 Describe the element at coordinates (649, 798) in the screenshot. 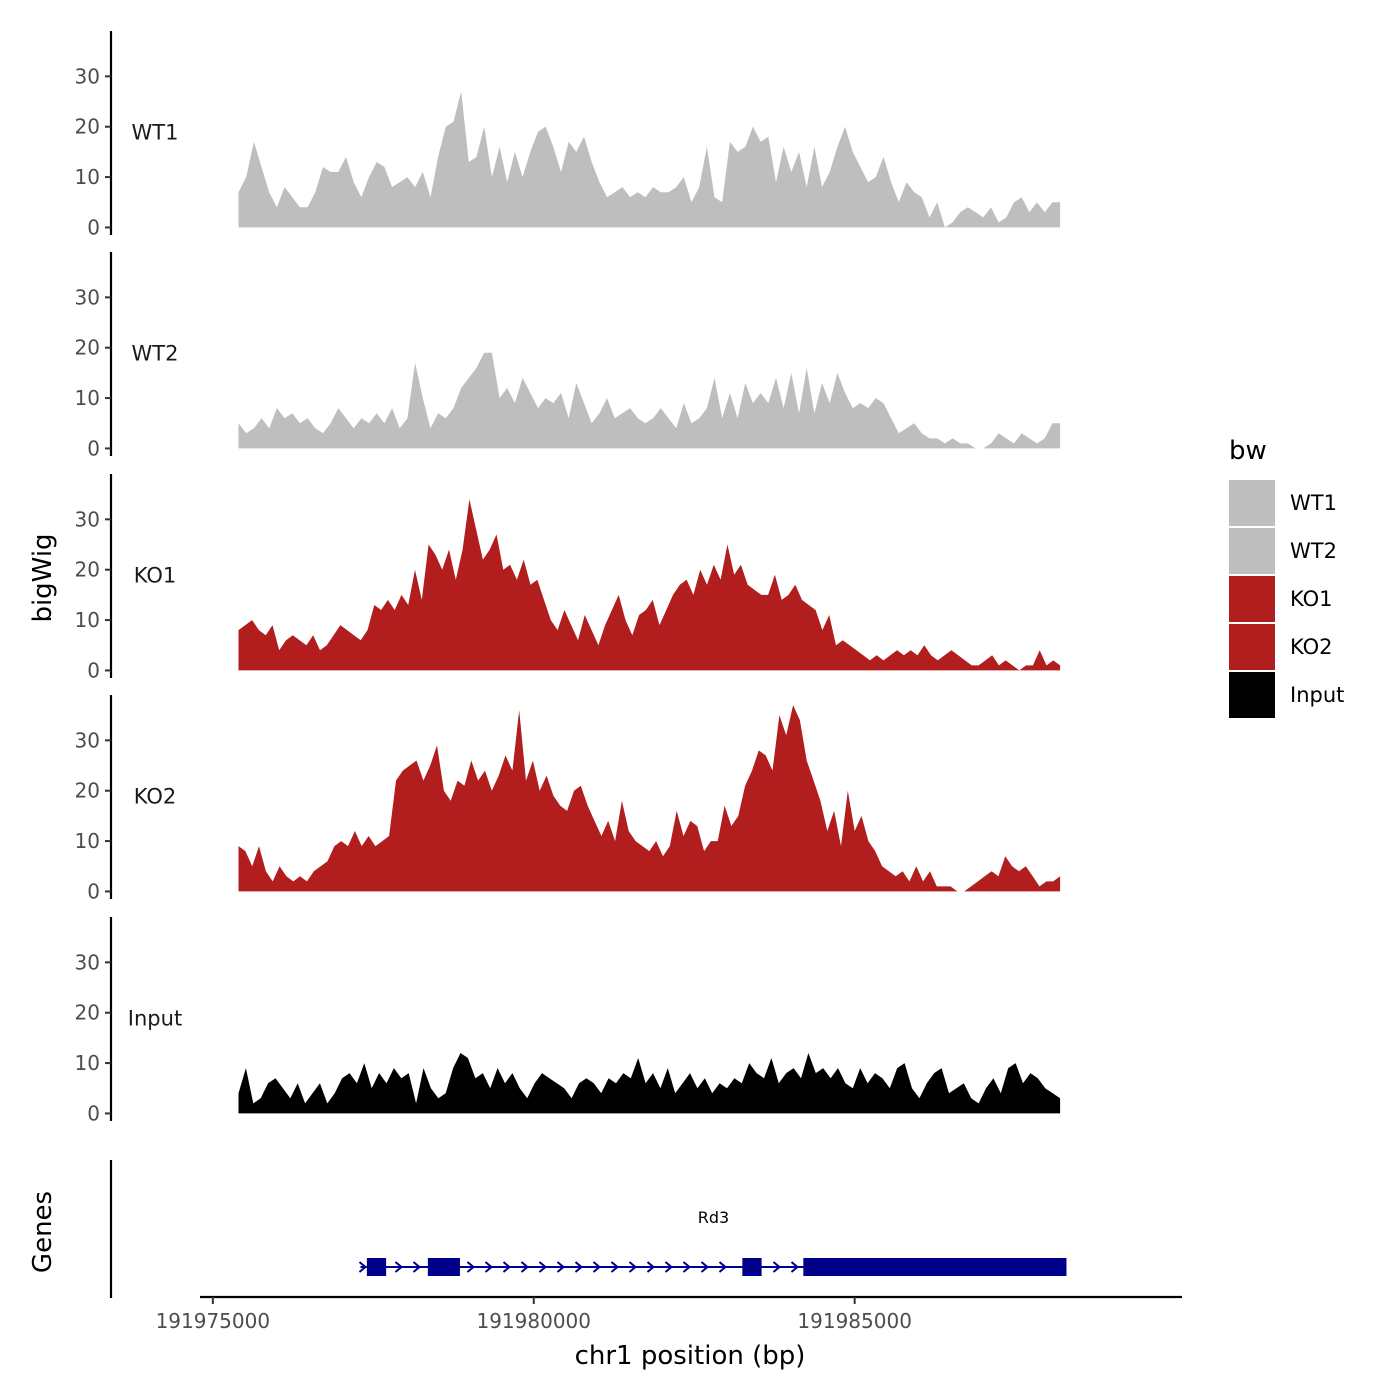

I see `area-ko2` at that location.